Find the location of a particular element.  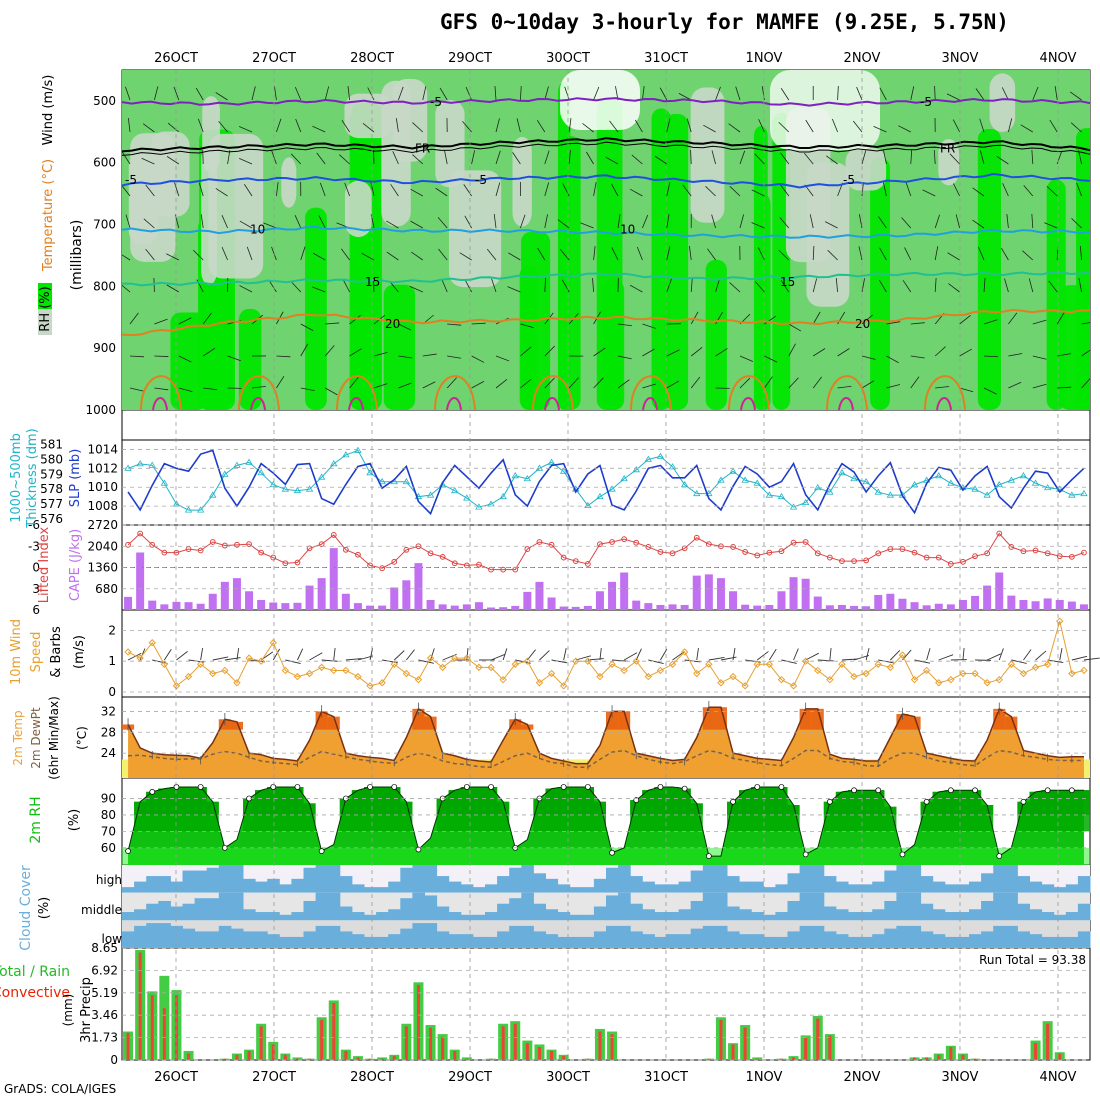

cape-tick-label: 1360 is located at coordinates (102, 568).